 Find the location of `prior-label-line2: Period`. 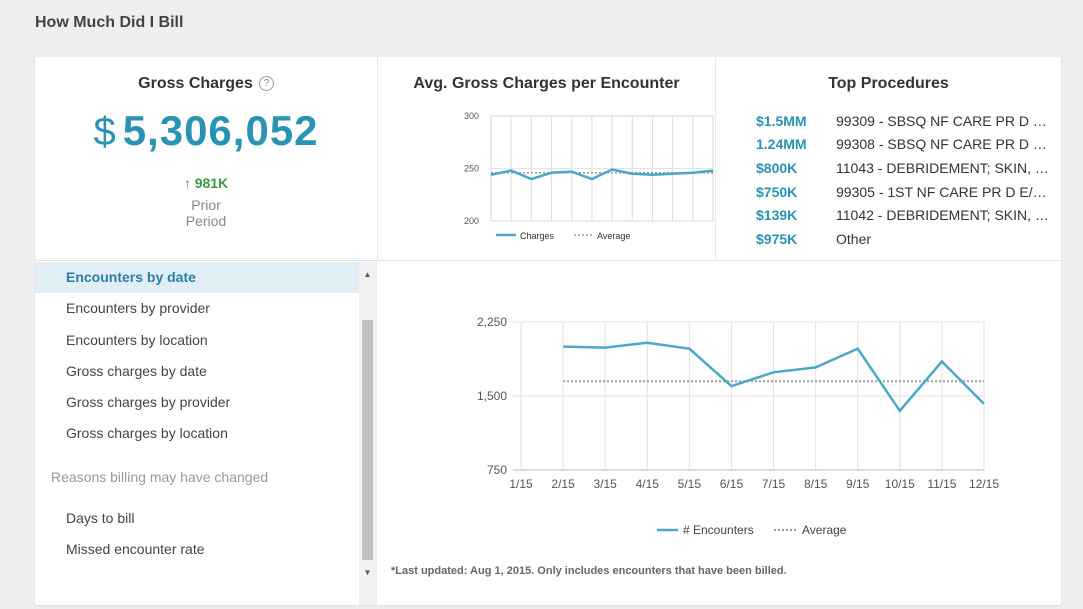

prior-label-line2: Period is located at coordinates (206, 221).